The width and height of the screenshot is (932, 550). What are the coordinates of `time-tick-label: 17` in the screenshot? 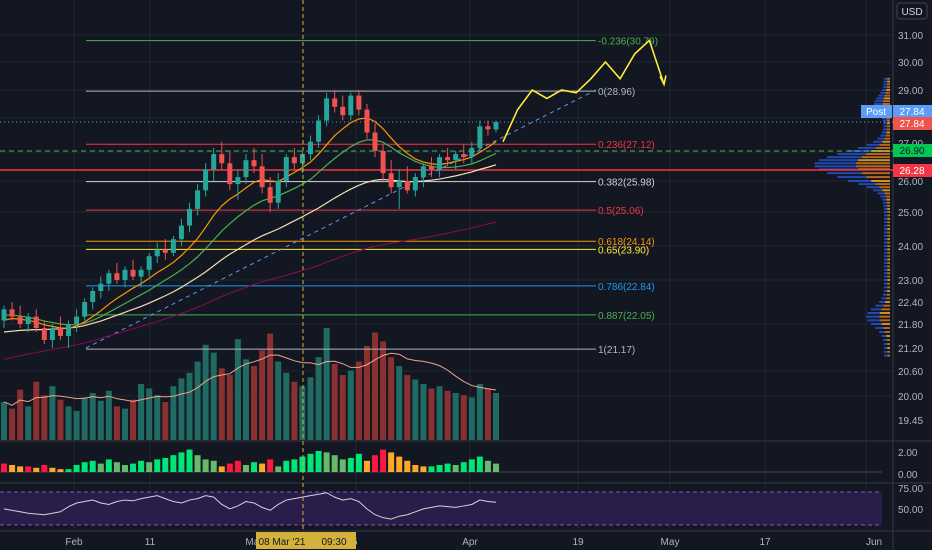 It's located at (765, 542).